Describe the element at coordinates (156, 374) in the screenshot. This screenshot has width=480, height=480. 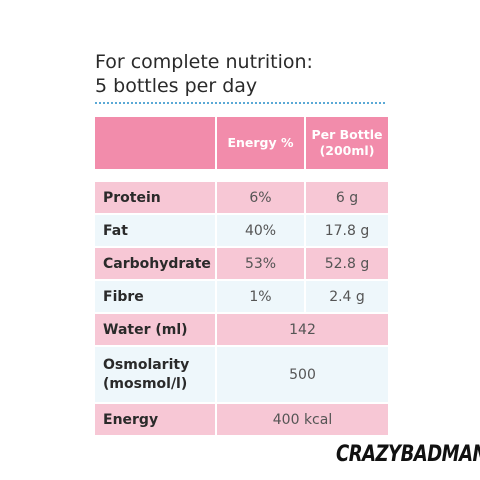
I see `row-label: Osmolarity (mosmol/l)` at that location.